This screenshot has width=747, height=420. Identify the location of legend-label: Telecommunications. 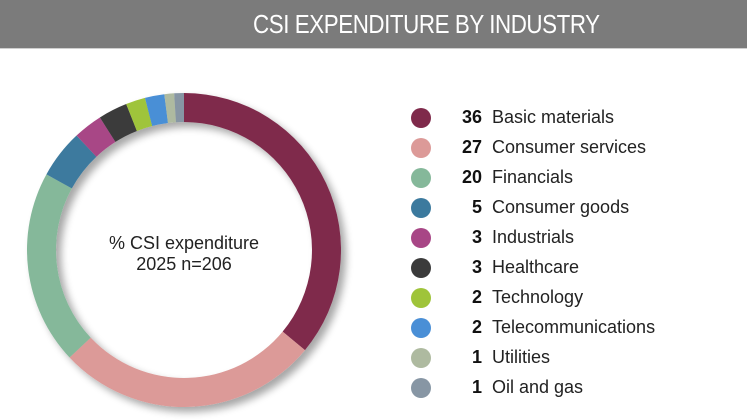
(574, 327).